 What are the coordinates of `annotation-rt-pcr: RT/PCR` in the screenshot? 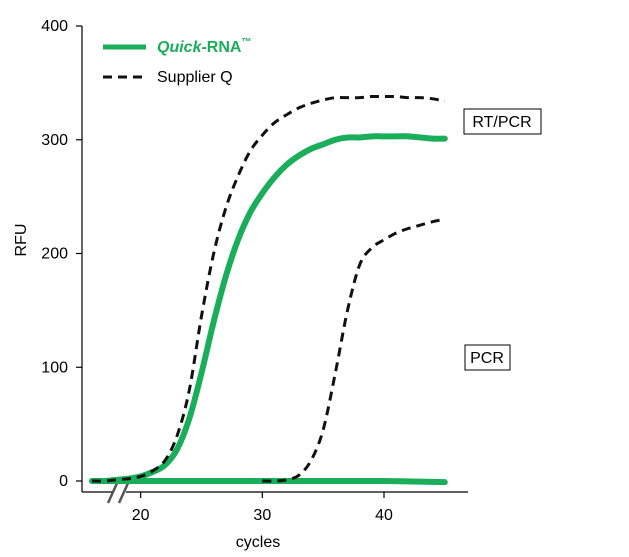 It's located at (501, 122).